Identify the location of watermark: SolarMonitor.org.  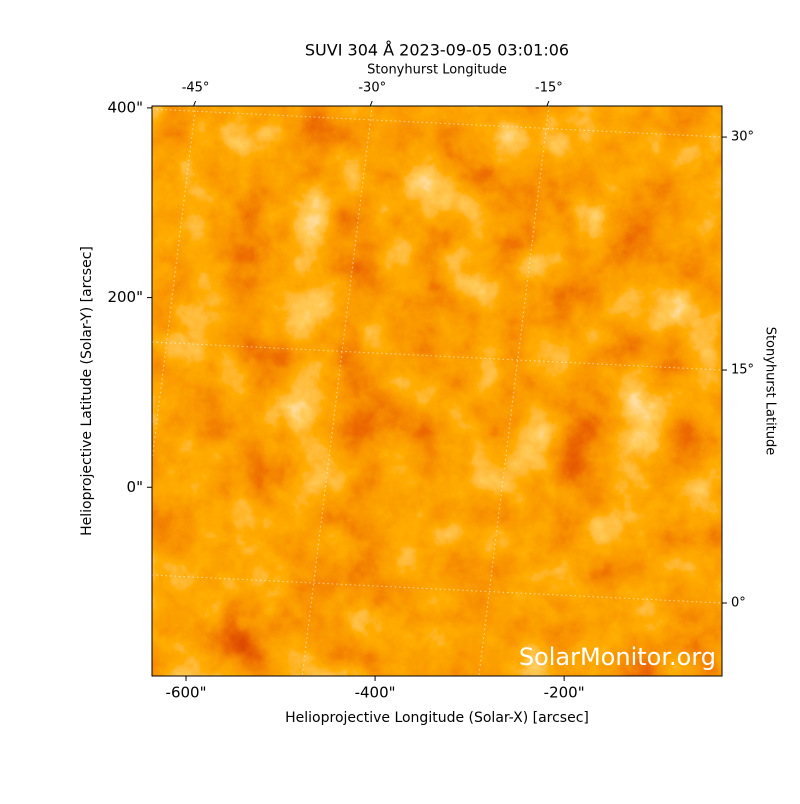
(617, 657).